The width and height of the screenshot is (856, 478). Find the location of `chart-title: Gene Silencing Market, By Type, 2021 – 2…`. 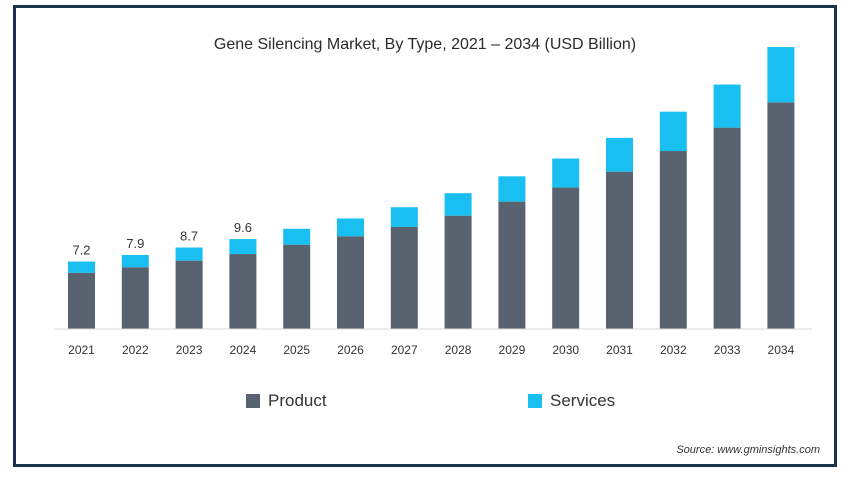

chart-title: Gene Silencing Market, By Type, 2021 – 2… is located at coordinates (425, 44).